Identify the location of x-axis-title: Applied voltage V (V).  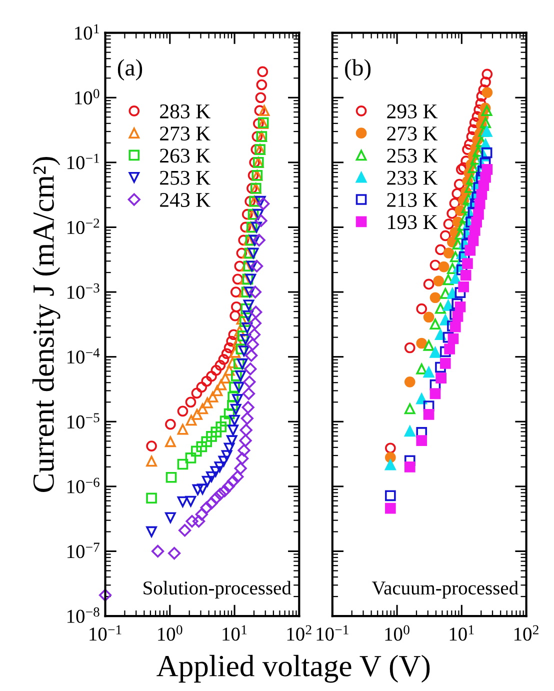
(293, 668).